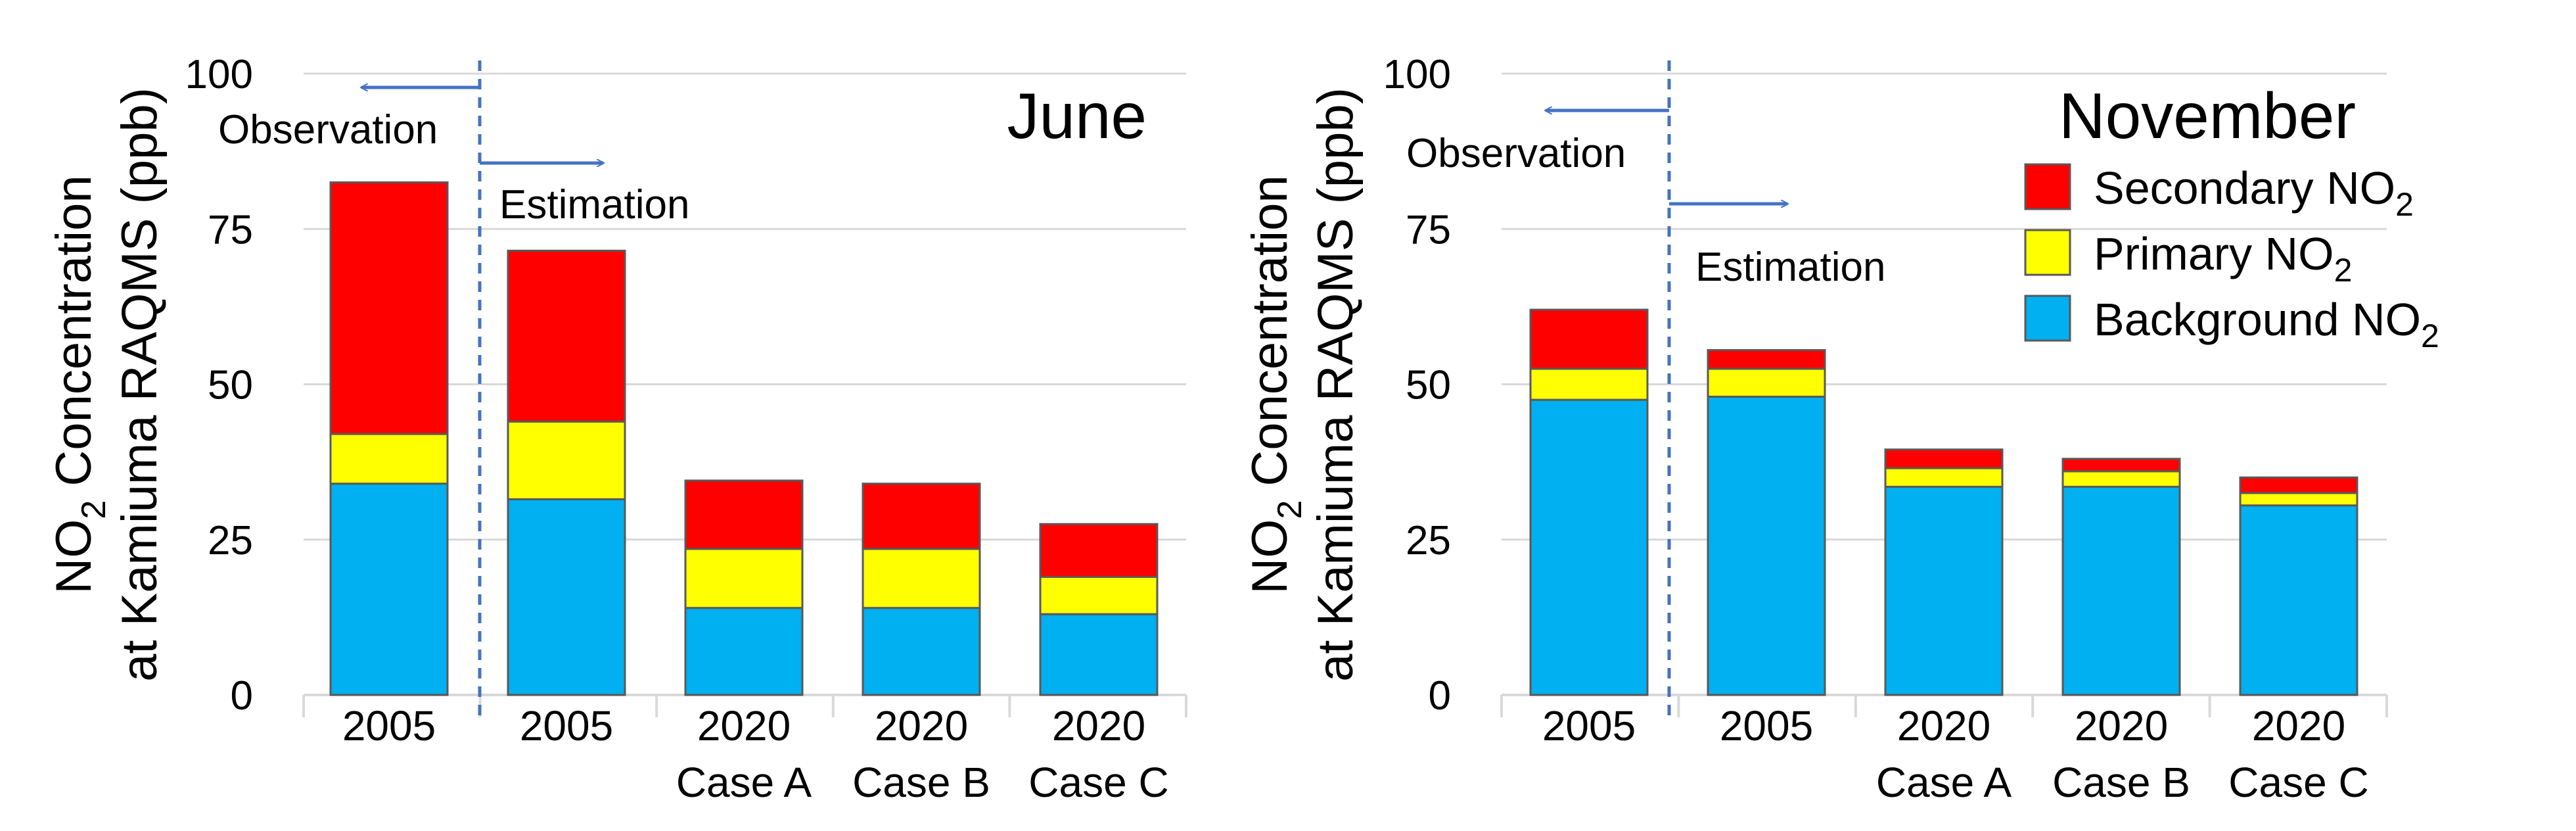 The width and height of the screenshot is (2576, 831). I want to click on legend-text: Background NO, so click(2257, 319).